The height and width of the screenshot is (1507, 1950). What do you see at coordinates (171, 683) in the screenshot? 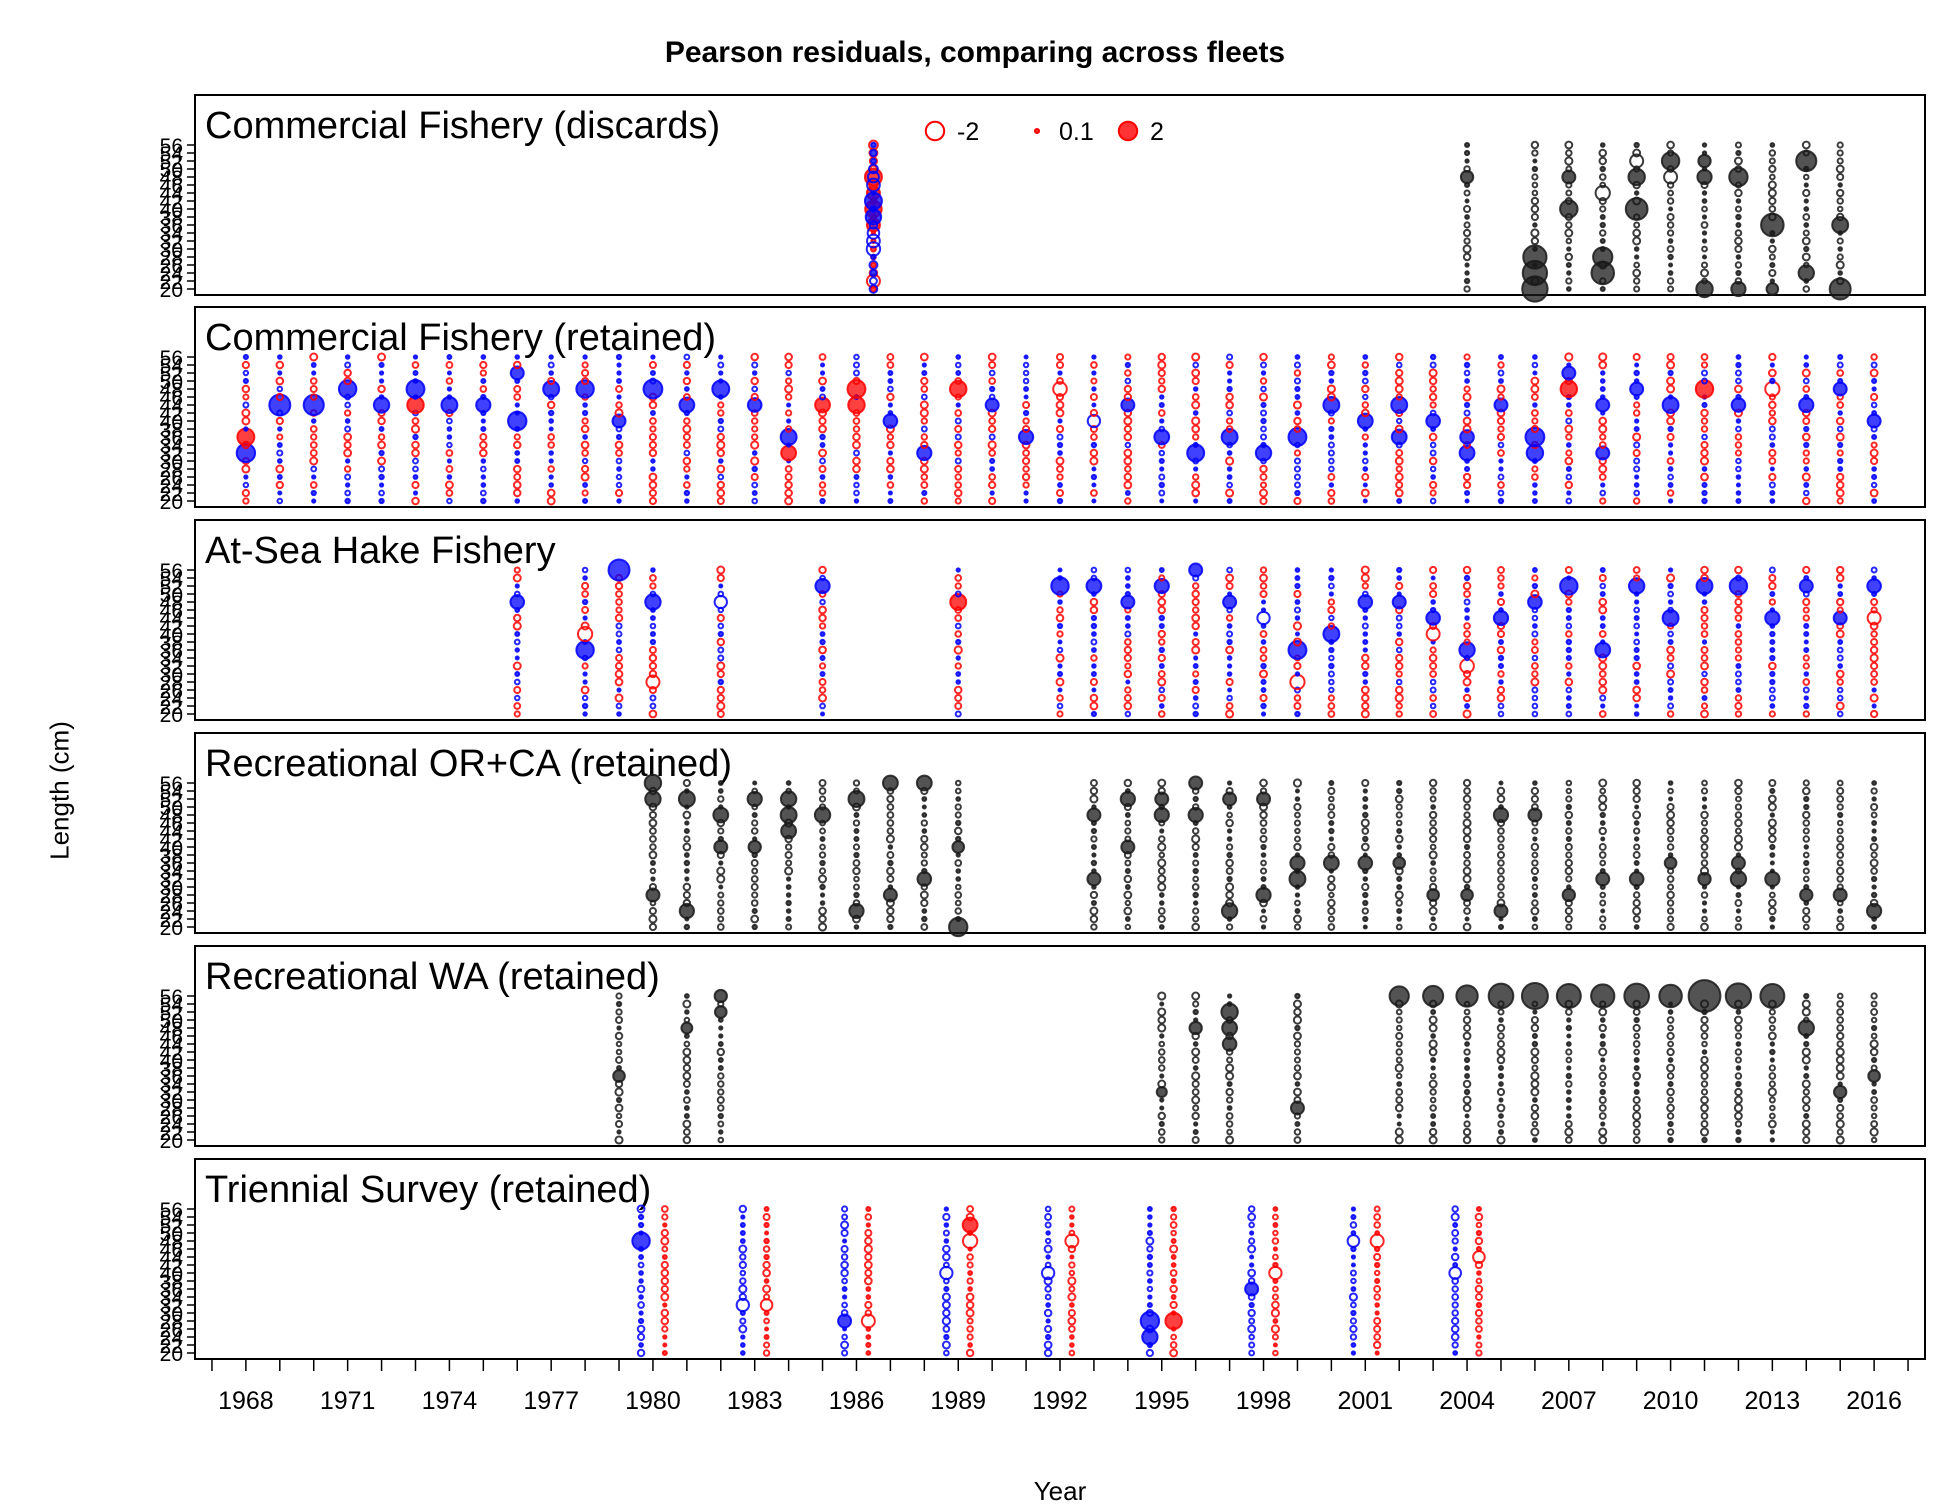
I see `y-tick-label: 28` at bounding box center [171, 683].